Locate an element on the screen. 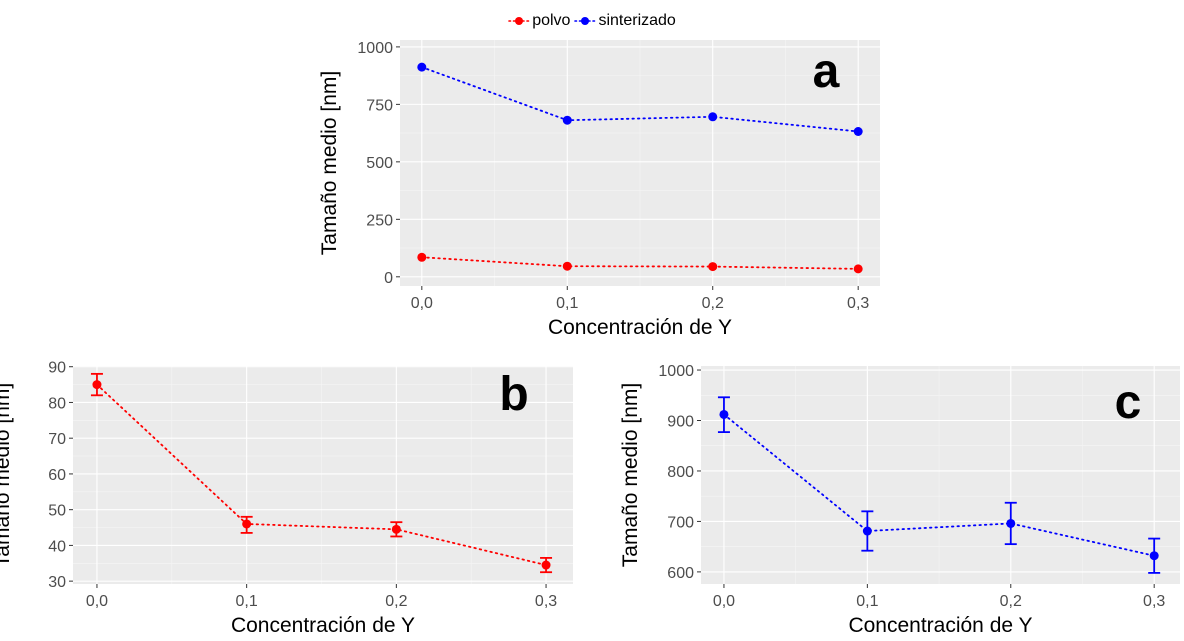  plot-background is located at coordinates (940, 475).